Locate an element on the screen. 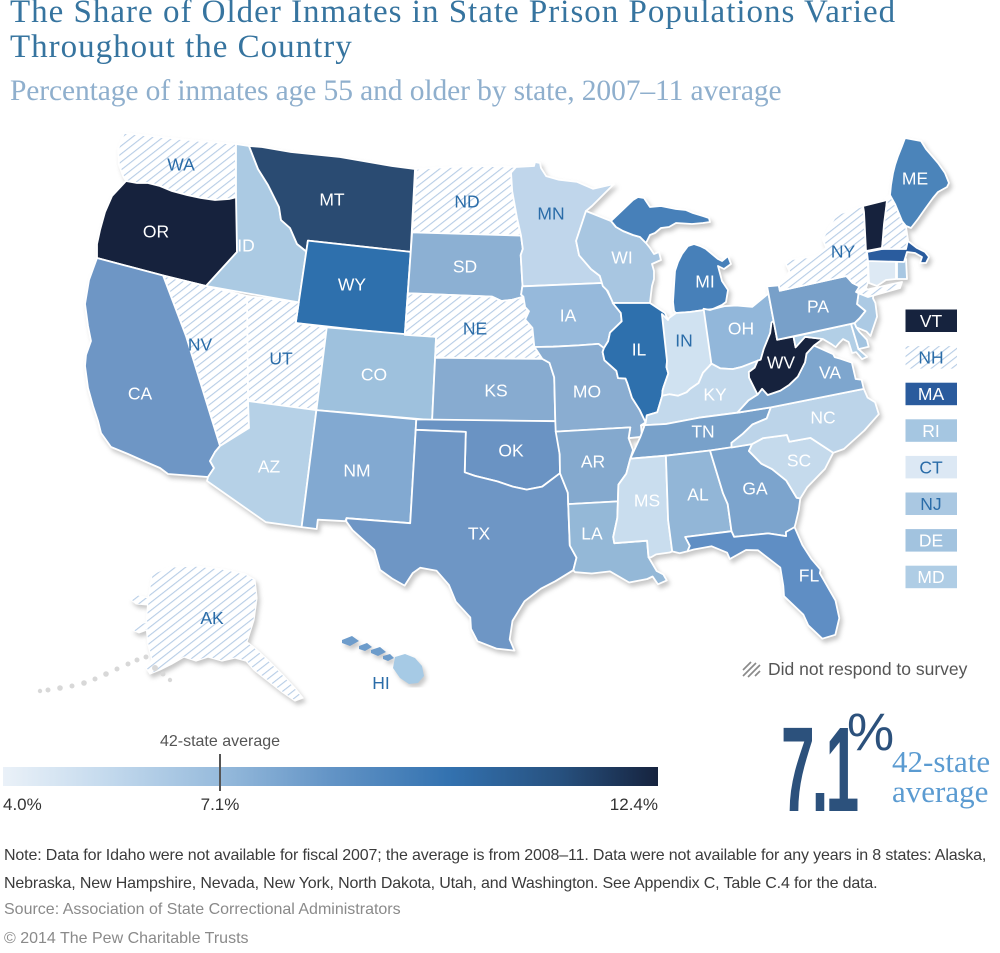 The height and width of the screenshot is (953, 1000). svg-text: IN is located at coordinates (684, 341).